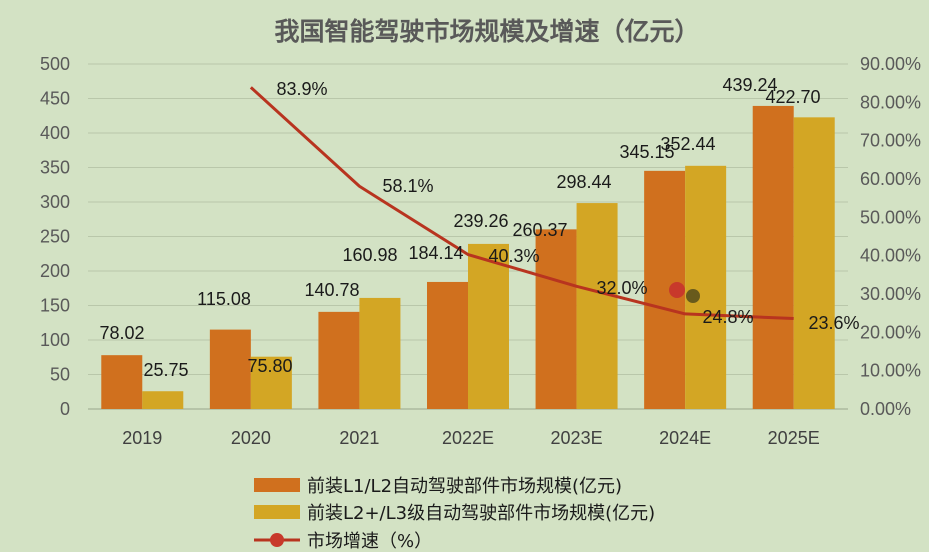 This screenshot has width=929, height=552. What do you see at coordinates (583, 182) in the screenshot?
I see `bar-data-label: 298.44` at bounding box center [583, 182].